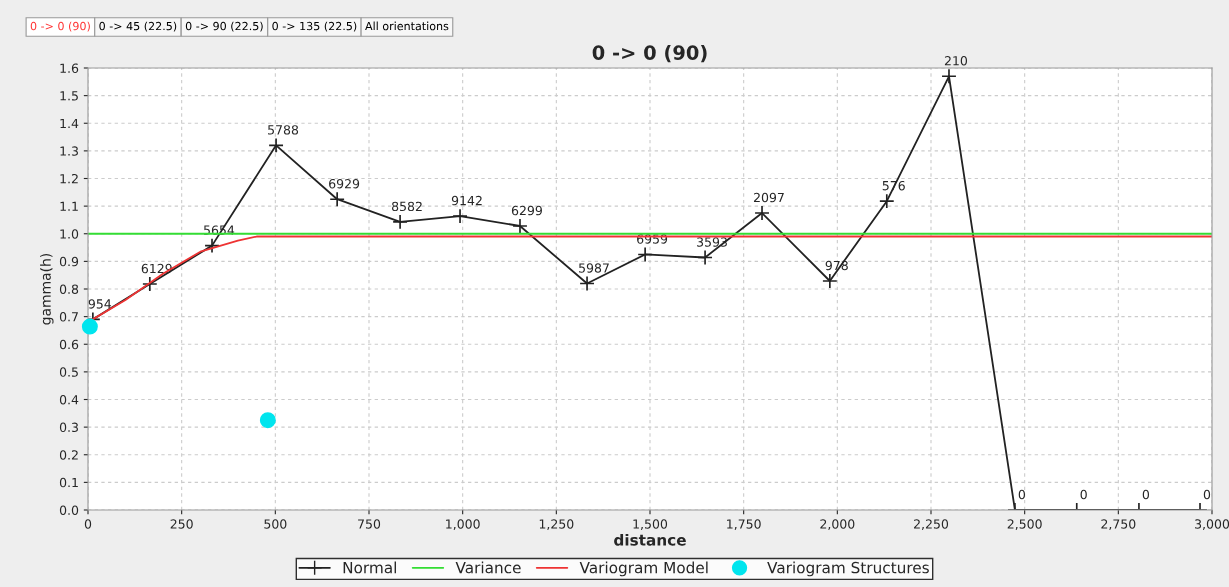  What do you see at coordinates (956, 61) in the screenshot?
I see `annotation: 210` at bounding box center [956, 61].